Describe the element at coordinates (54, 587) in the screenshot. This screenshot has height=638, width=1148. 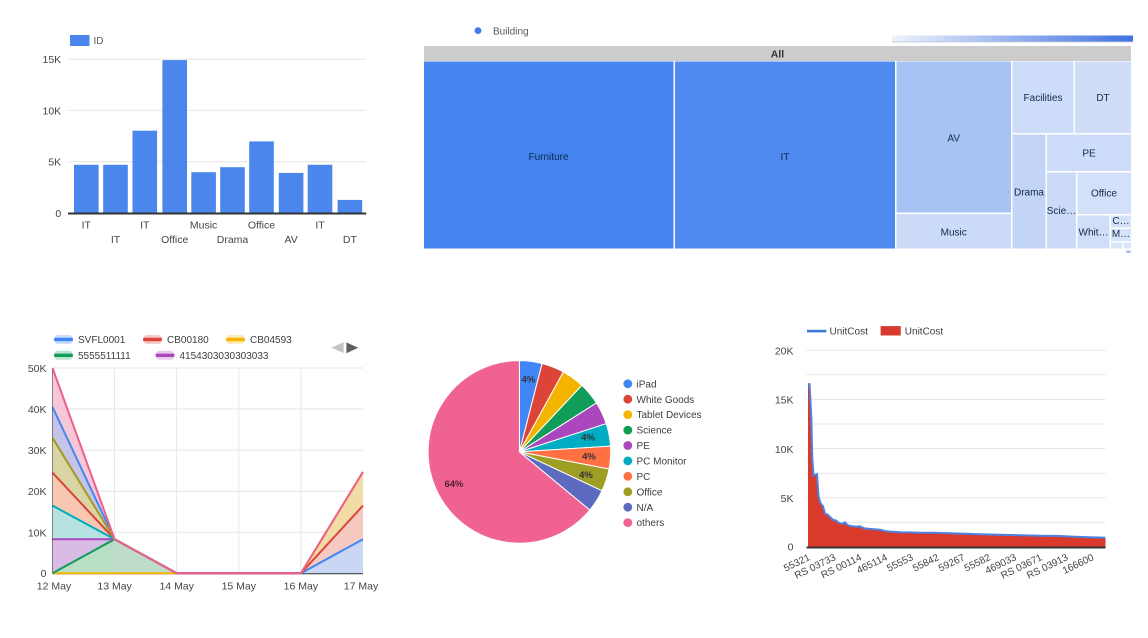
I see `svg-text: 12 May` at that location.